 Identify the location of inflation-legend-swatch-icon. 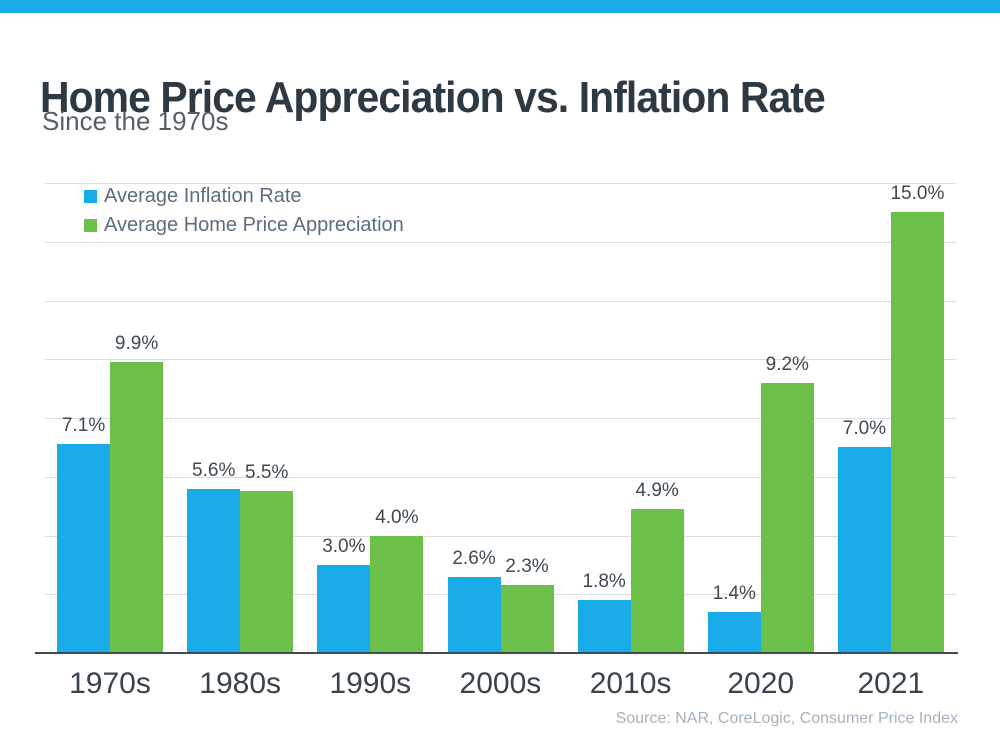
(90, 196).